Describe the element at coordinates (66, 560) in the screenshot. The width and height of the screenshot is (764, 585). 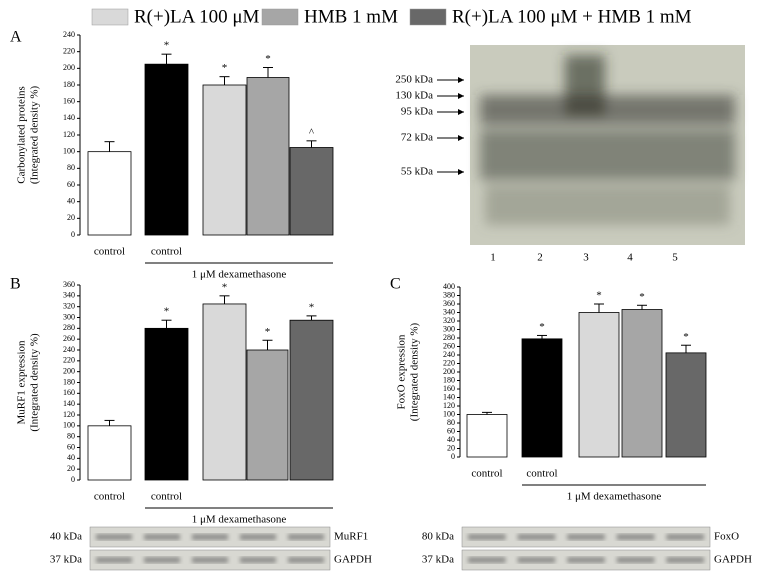
I see `blot-size: 37 kDa` at that location.